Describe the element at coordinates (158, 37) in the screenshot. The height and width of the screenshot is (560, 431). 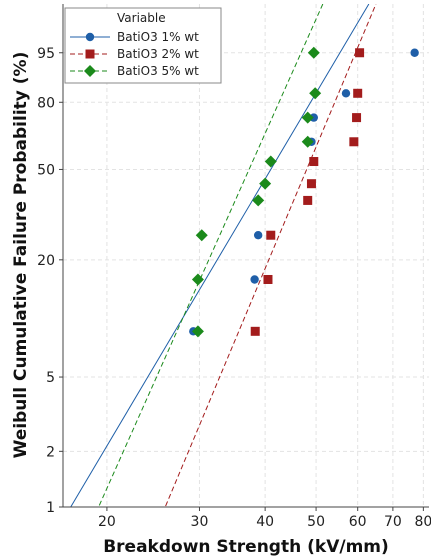
I see `legend-label-series-1: BatiO3 1% wt` at that location.